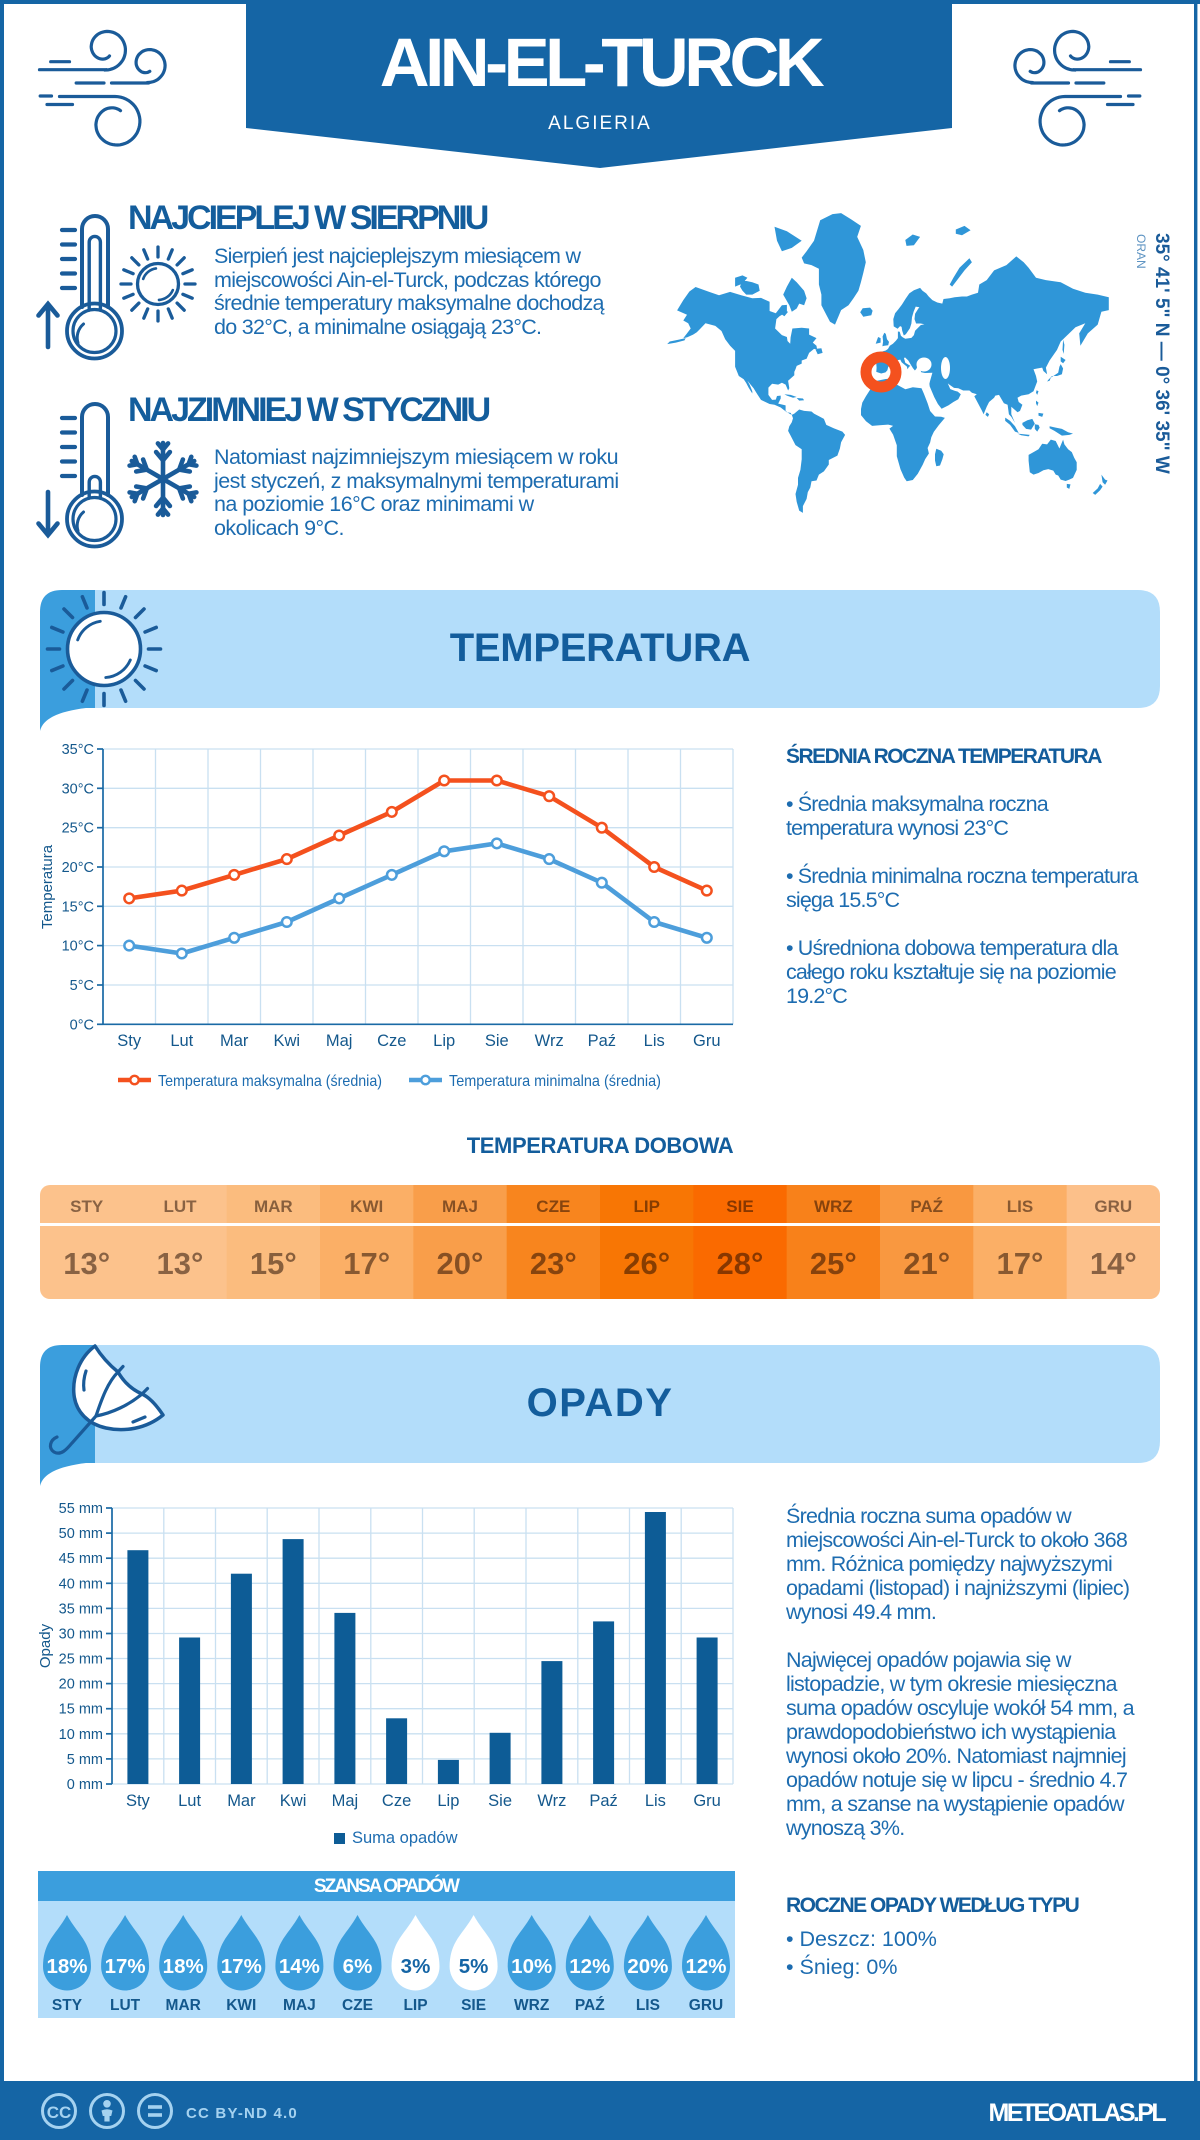  What do you see at coordinates (405, 1838) in the screenshot?
I see `svg-text: Suma opadów` at bounding box center [405, 1838].